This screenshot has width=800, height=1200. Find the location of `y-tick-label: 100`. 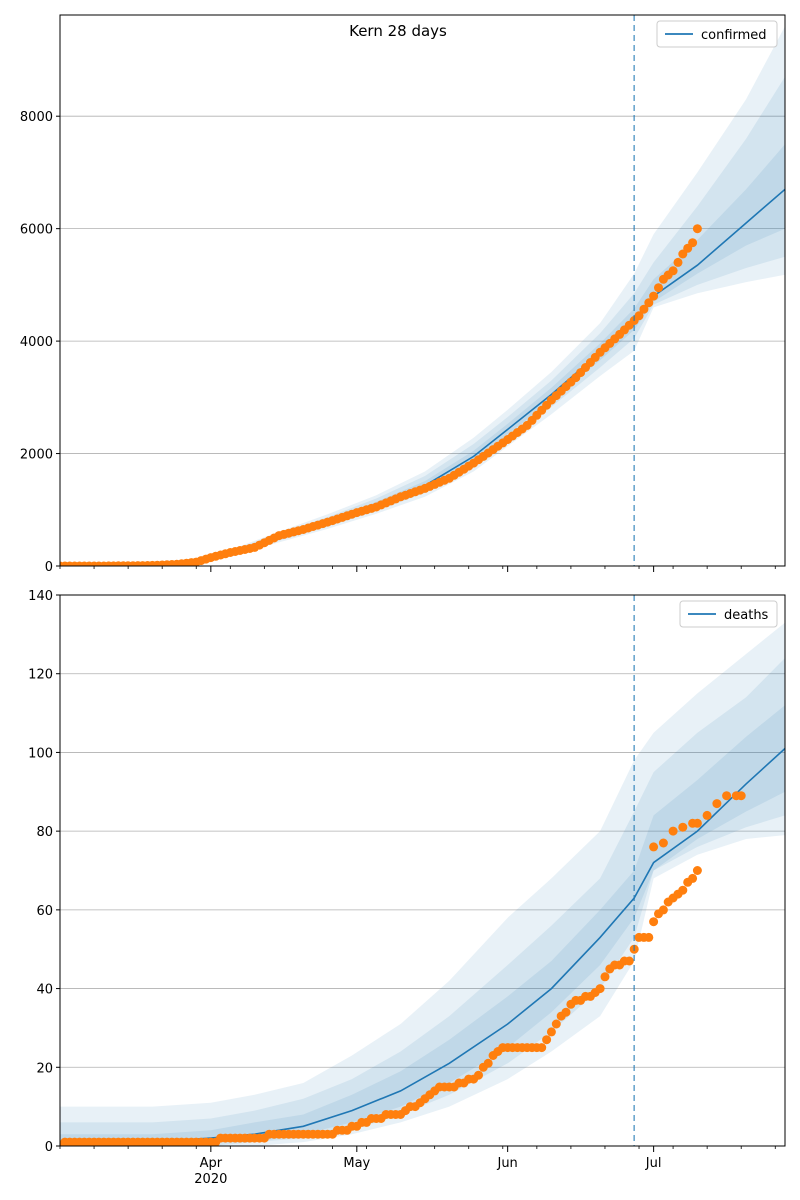

y-tick-label: 100 is located at coordinates (40, 753).